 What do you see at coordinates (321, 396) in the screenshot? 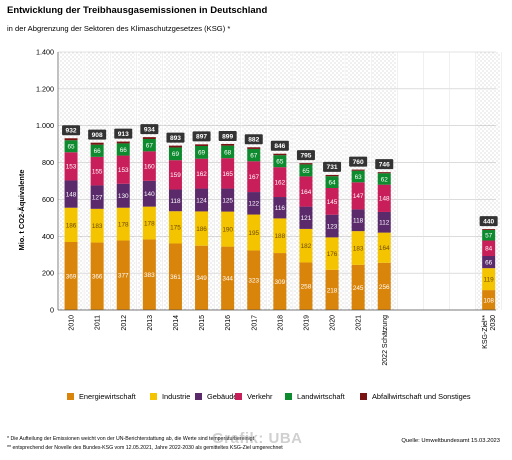
I see `legend-label: Landwirtschaft` at bounding box center [321, 396].